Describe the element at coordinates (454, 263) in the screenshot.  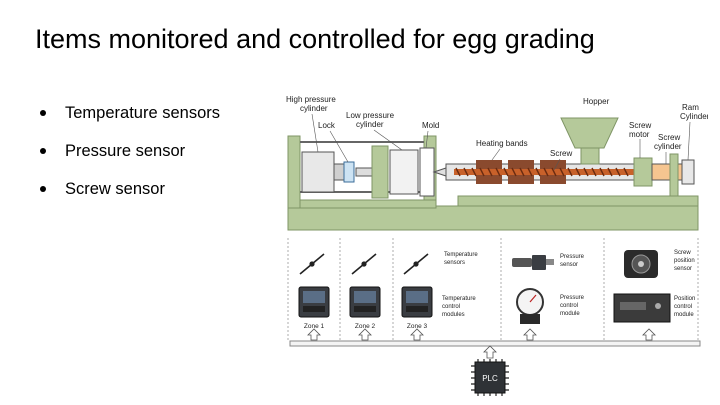
I see `label-temperature-sensors: sensors` at that location.